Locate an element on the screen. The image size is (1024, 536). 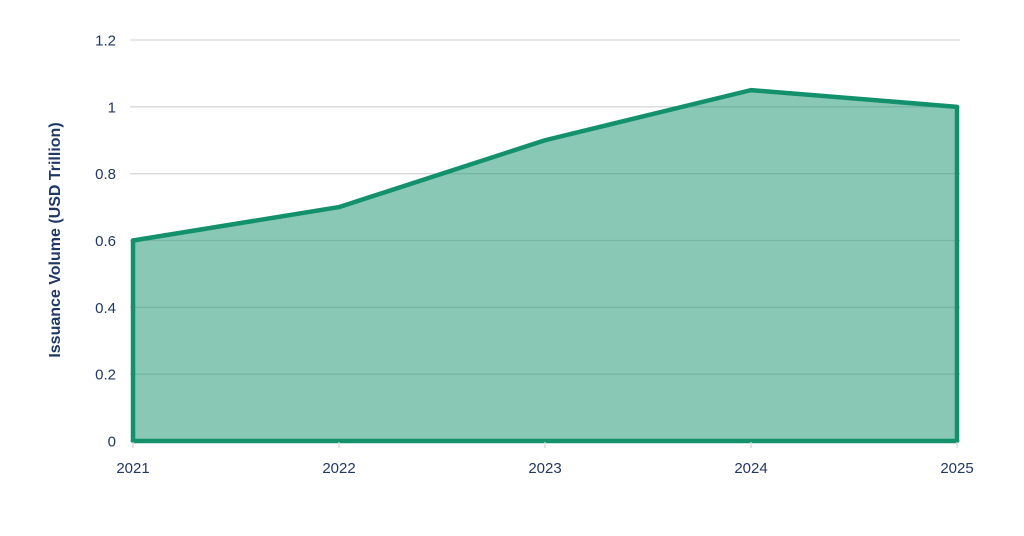
x-axis-labels: 2021 2022 2023 2024 2025 is located at coordinates (544, 468).